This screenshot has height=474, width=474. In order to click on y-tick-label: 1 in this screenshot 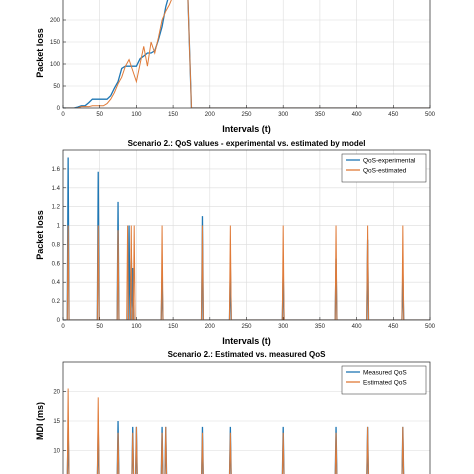, I will do `click(59, 227)`.